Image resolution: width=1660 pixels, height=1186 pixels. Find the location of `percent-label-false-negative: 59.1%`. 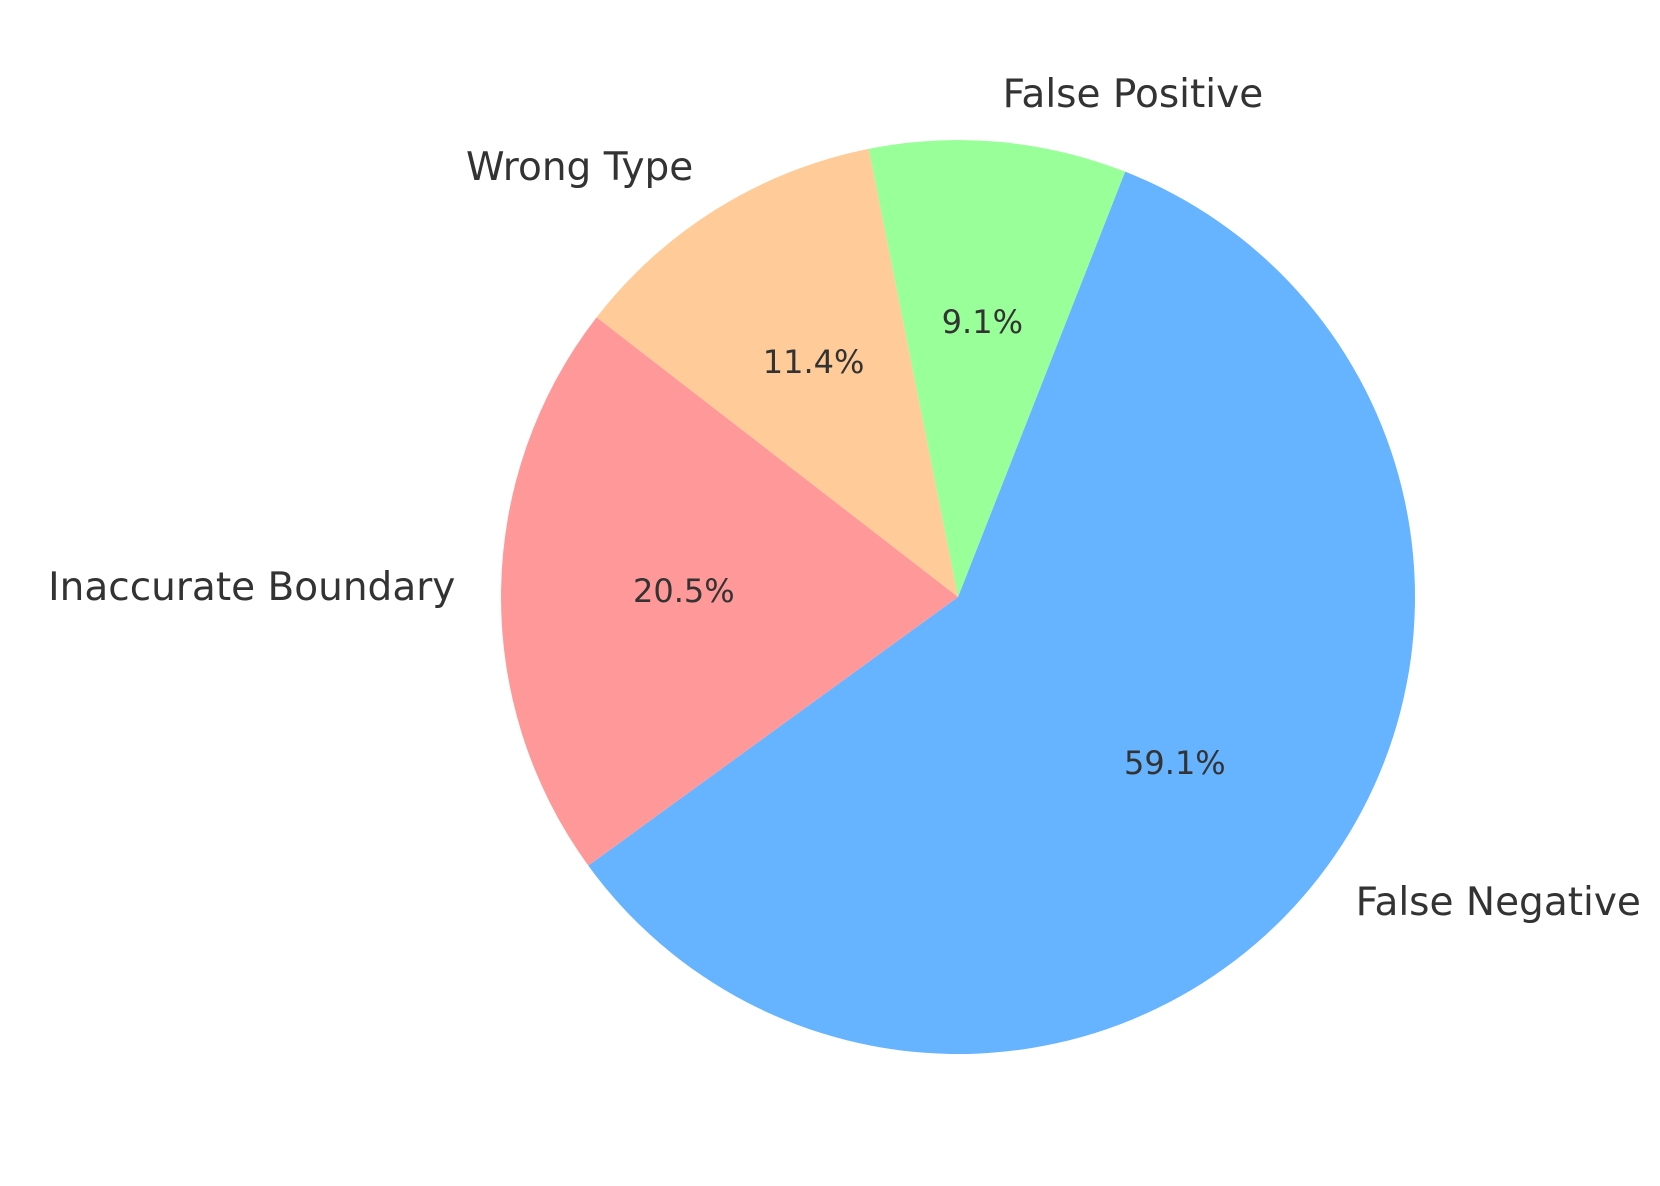

percent-label-false-negative: 59.1% is located at coordinates (1175, 763).